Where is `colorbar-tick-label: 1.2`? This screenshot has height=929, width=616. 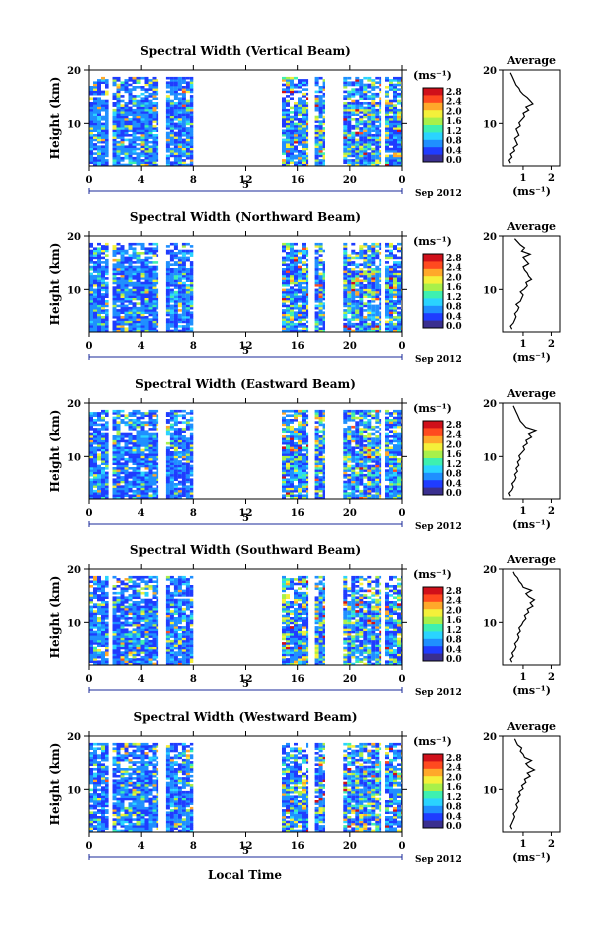 colorbar-tick-label: 1.2 is located at coordinates (454, 298).